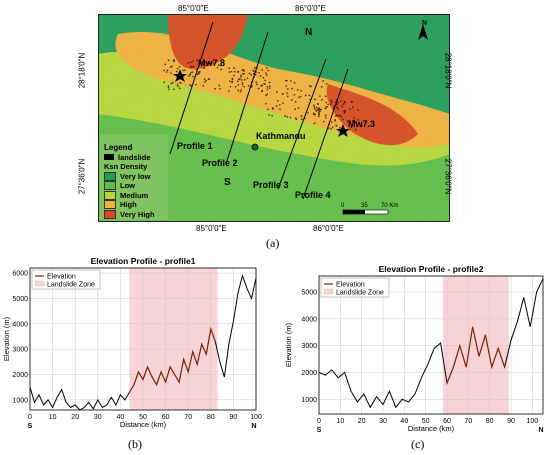 The width and height of the screenshot is (550, 455). What do you see at coordinates (126, 166) in the screenshot?
I see `legend-density-title: Ksn Density` at bounding box center [126, 166].